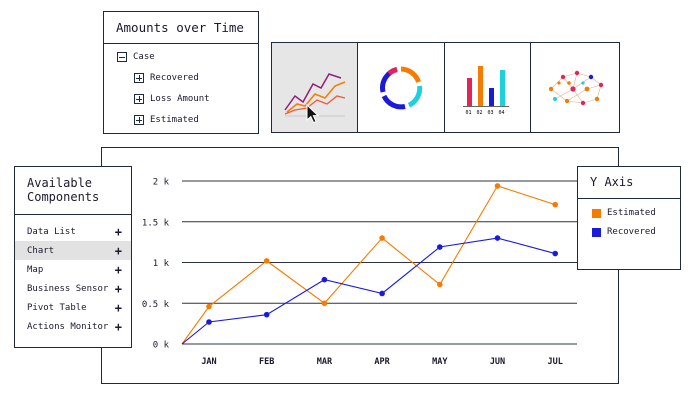 This screenshot has height=400, width=695. I want to click on y-axis-panel-title: Y Axis, so click(629, 183).